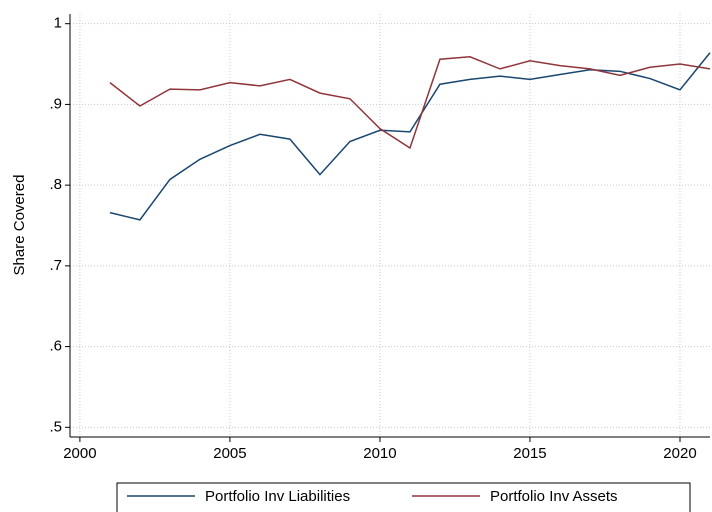  Describe the element at coordinates (529, 453) in the screenshot. I see `x-tick-label: 2015` at that location.